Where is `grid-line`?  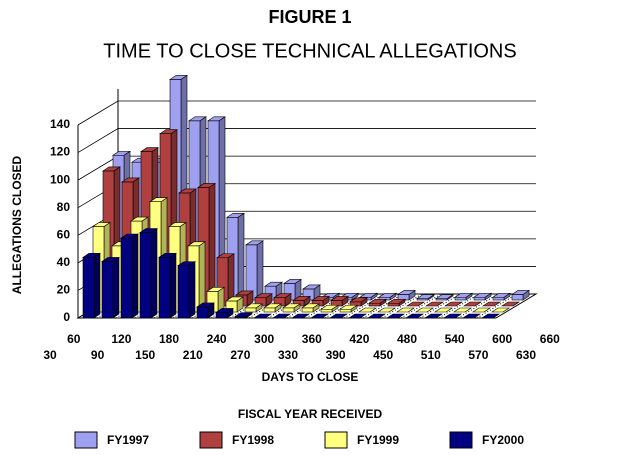
grid-line is located at coordinates (306, 113).